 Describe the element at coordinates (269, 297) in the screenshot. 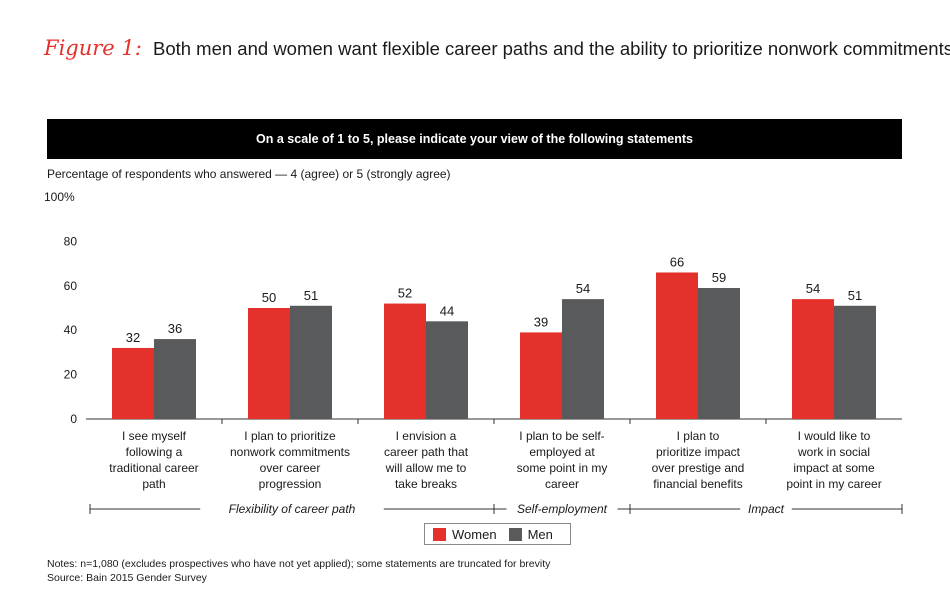

I see `data-label: 50` at that location.